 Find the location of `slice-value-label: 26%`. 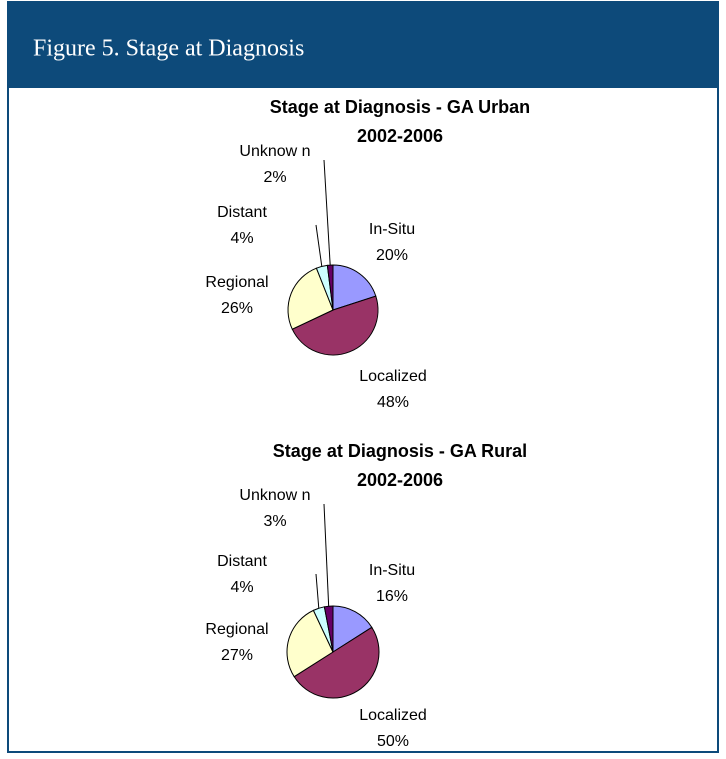

slice-value-label: 26% is located at coordinates (237, 308).